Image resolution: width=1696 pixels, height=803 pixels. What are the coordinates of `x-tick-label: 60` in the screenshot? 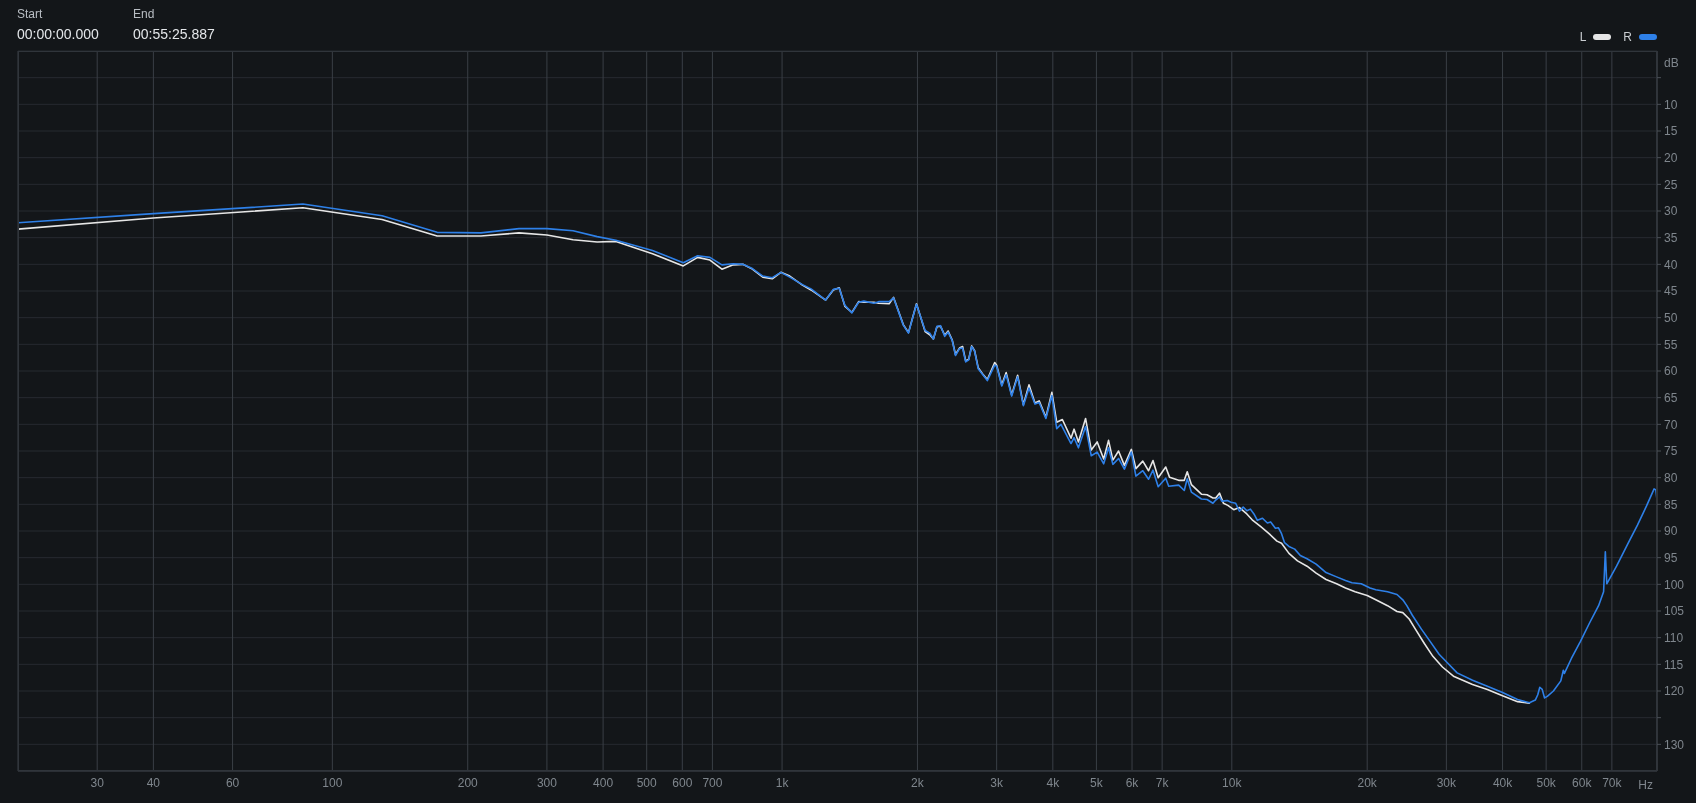 It's located at (232, 782).